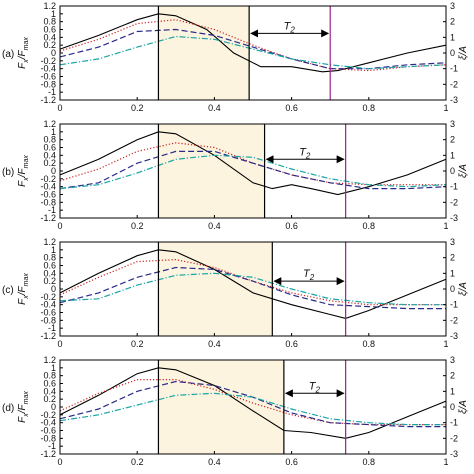  What do you see at coordinates (49, 258) in the screenshot?
I see `y-tick-label: 0.8` at bounding box center [49, 258].